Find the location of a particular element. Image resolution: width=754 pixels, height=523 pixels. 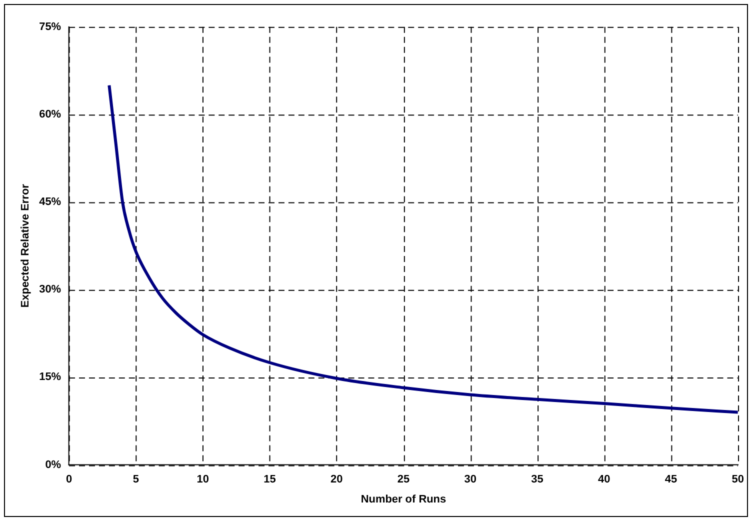

y-tick-label: 75% is located at coordinates (50, 26).